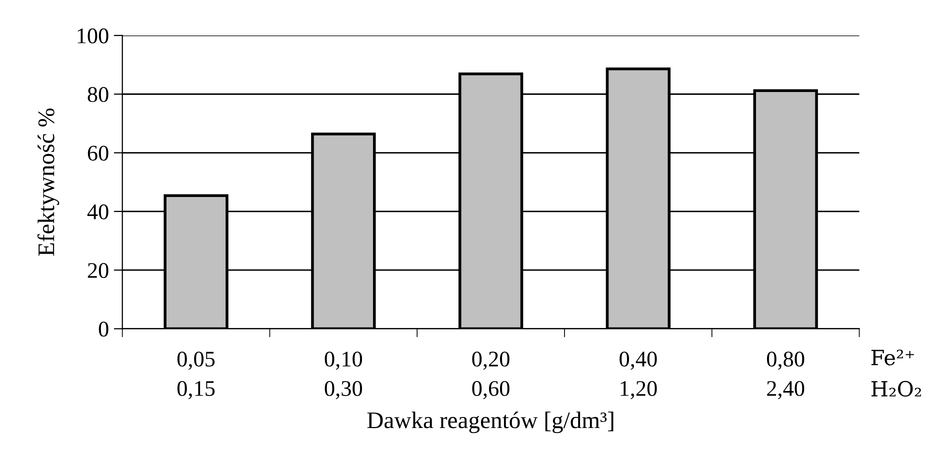 This screenshot has width=934, height=473. What do you see at coordinates (785, 376) in the screenshot?
I see `x-tick-label: 0,80 2,40` at bounding box center [785, 376].